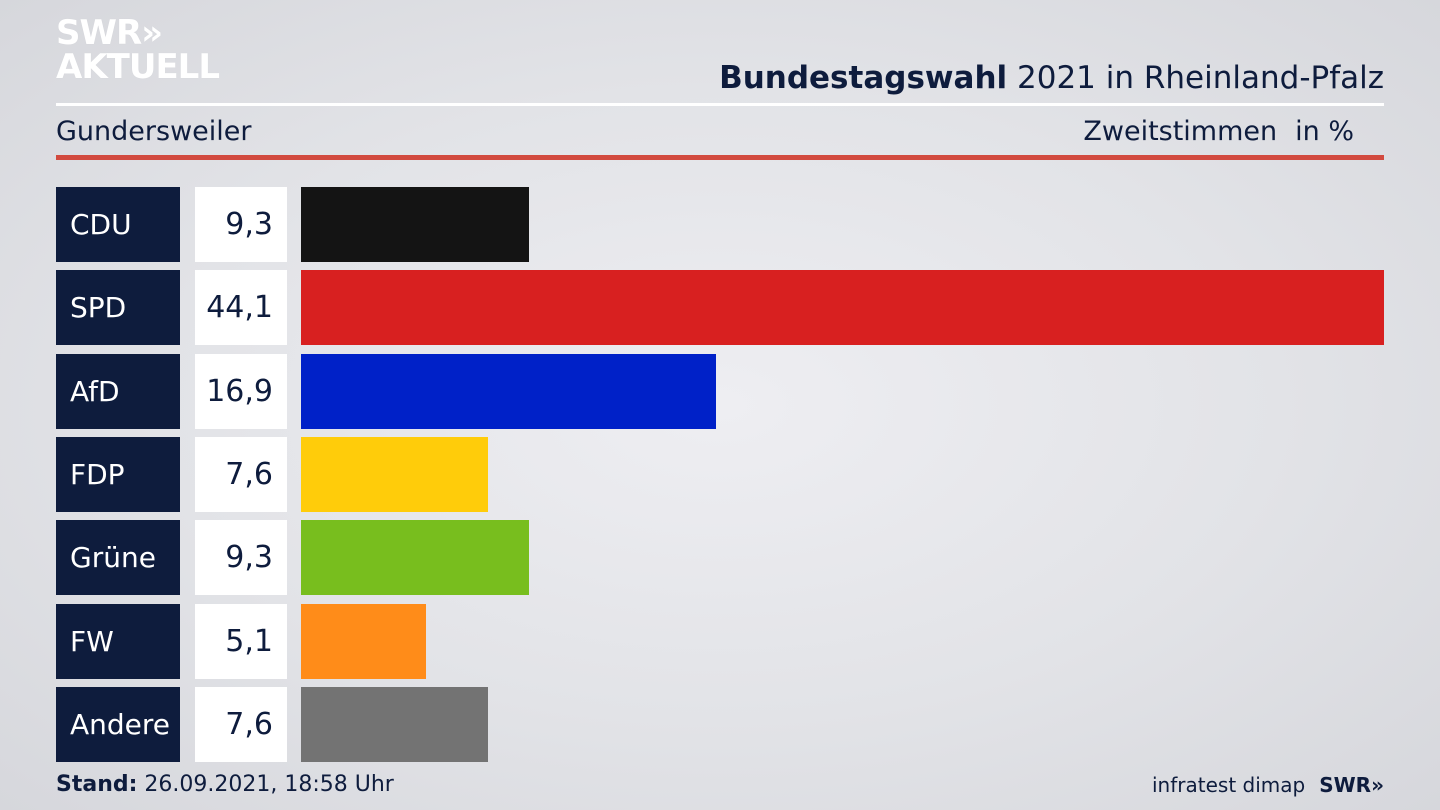 The image size is (1440, 810). I want to click on party-label: Grüne, so click(118, 557).